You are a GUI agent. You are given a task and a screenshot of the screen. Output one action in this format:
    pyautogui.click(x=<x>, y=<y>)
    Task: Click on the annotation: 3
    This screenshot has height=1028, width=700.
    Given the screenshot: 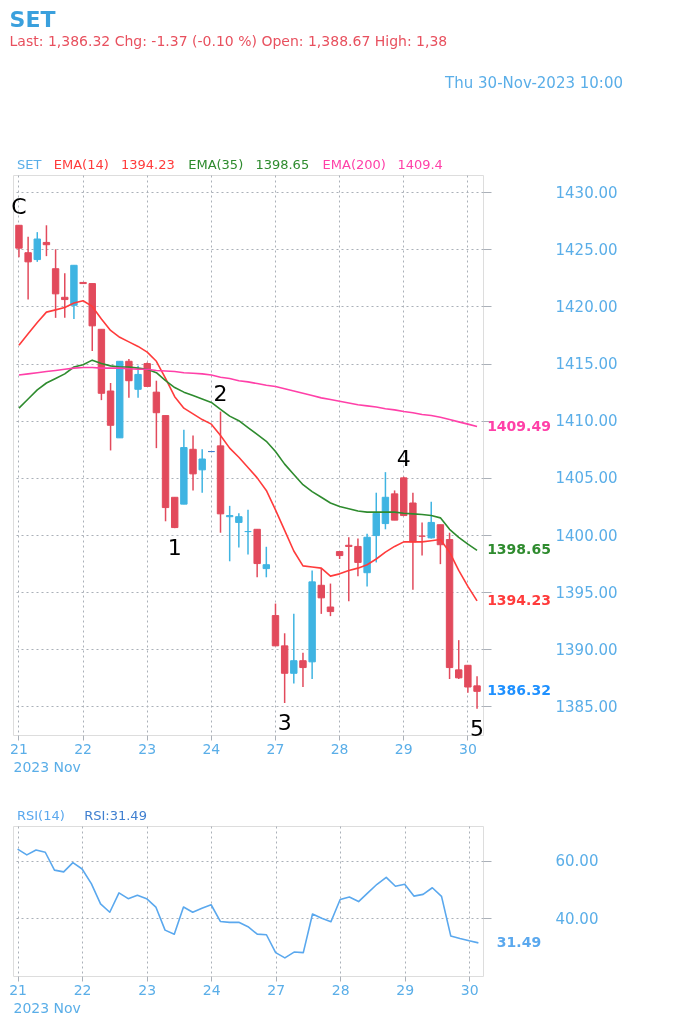 What is the action you would take?
    pyautogui.click(x=284, y=722)
    